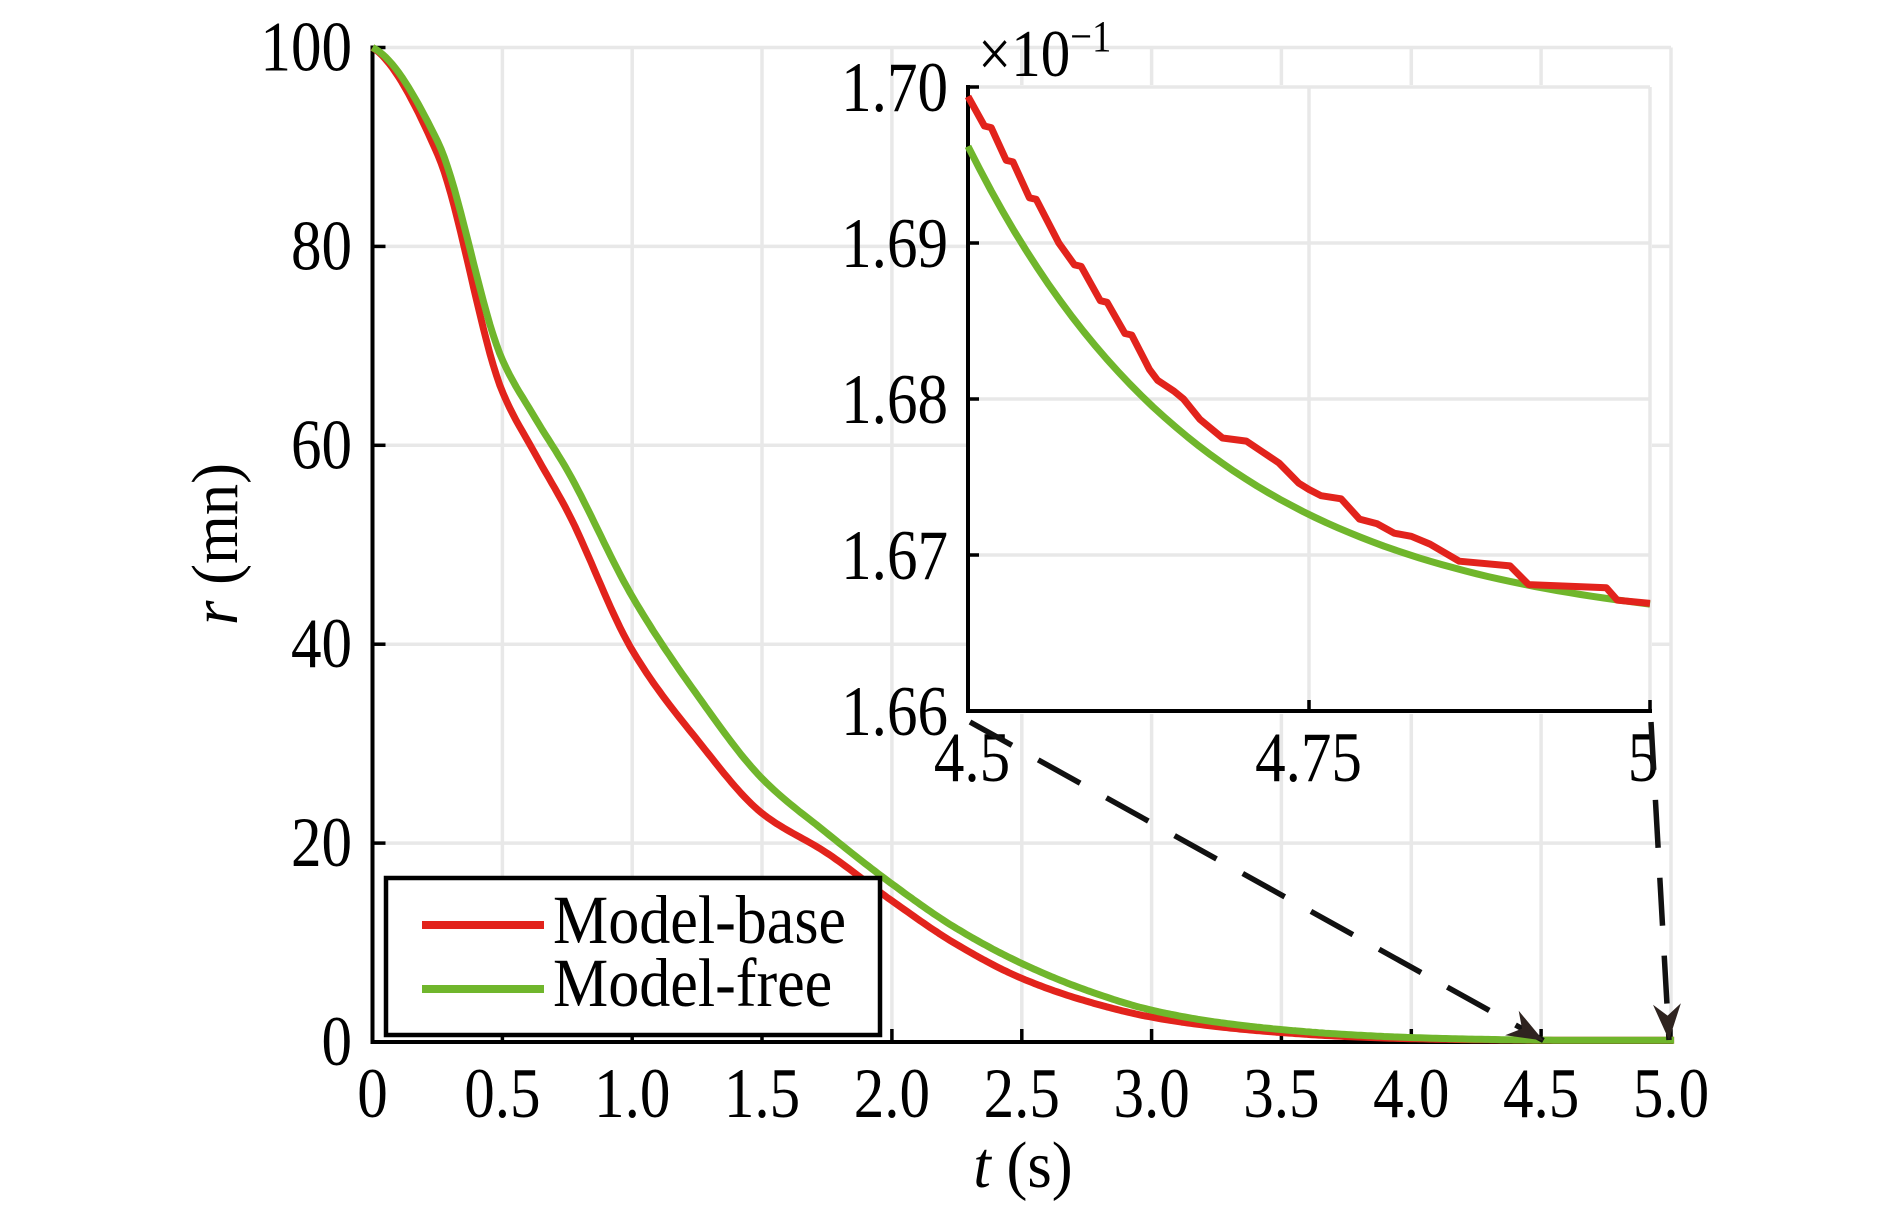 This screenshot has width=1890, height=1205. What do you see at coordinates (1281, 1094) in the screenshot?
I see `svg-text: 3.5` at bounding box center [1281, 1094].